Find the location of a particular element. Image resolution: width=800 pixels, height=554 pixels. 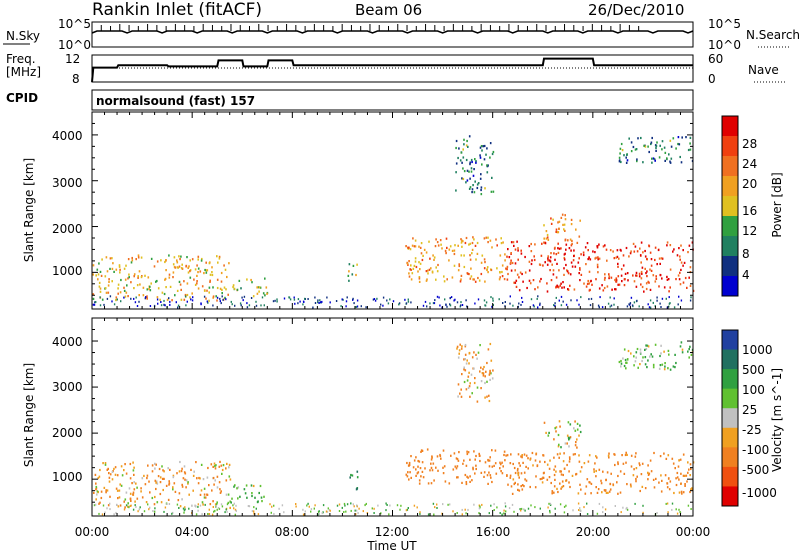

cpid-label: CPID is located at coordinates (22, 98).